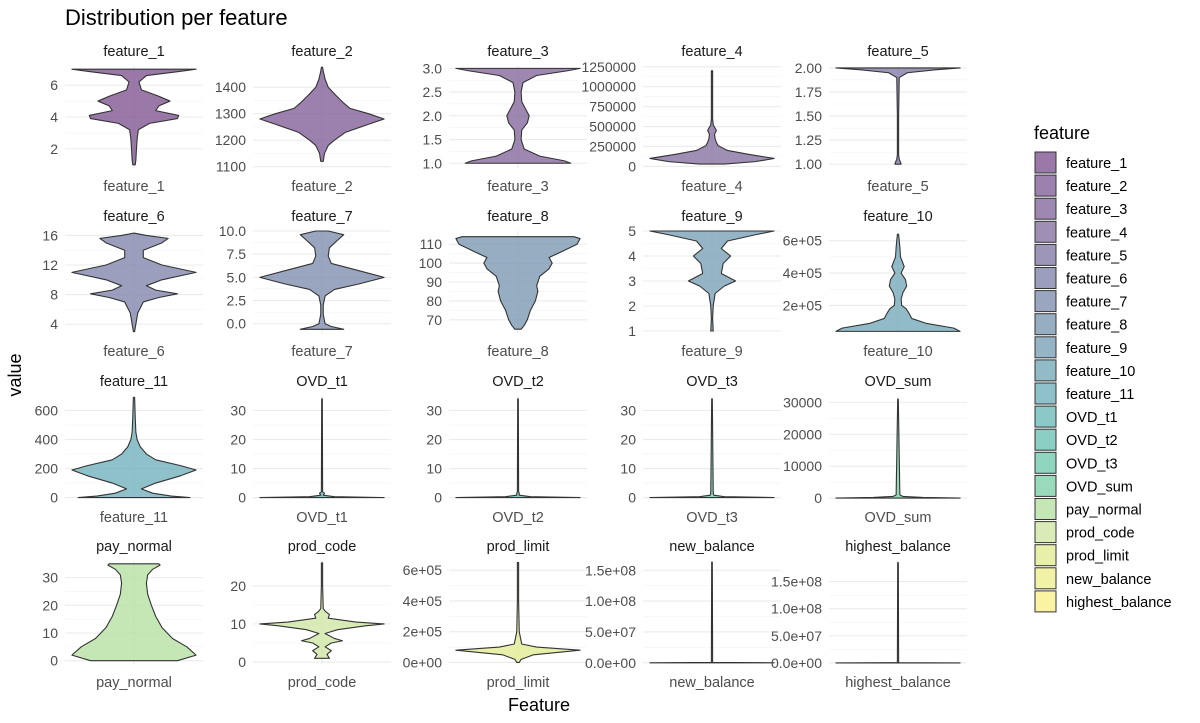 The image size is (1200, 723). Describe the element at coordinates (610, 663) in the screenshot. I see `y-tick-label: 0.0e+00` at that location.